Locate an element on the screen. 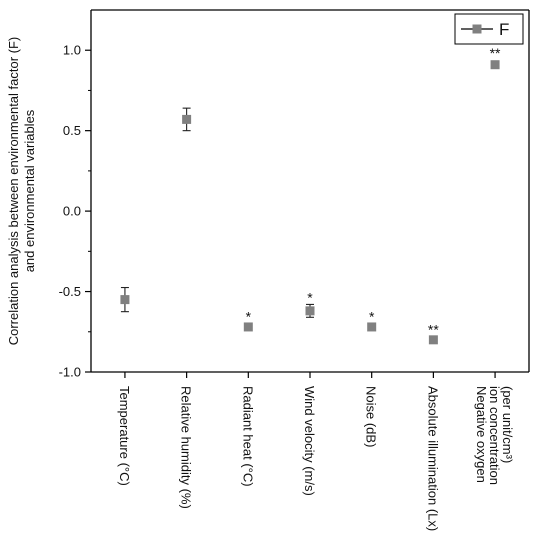 Image resolution: width=549 pixels, height=550 pixels. x-category-label: Negative oxygen is located at coordinates (481, 434).